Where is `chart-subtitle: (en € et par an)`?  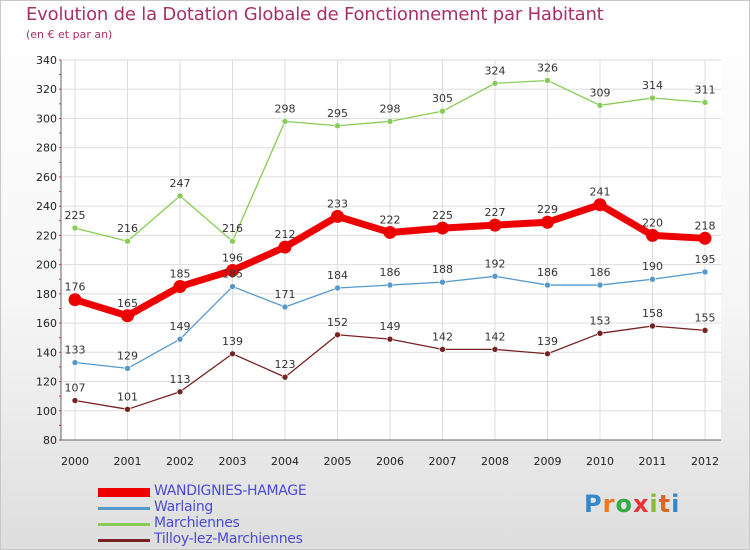 chart-subtitle: (en € et par an) is located at coordinates (69, 34).